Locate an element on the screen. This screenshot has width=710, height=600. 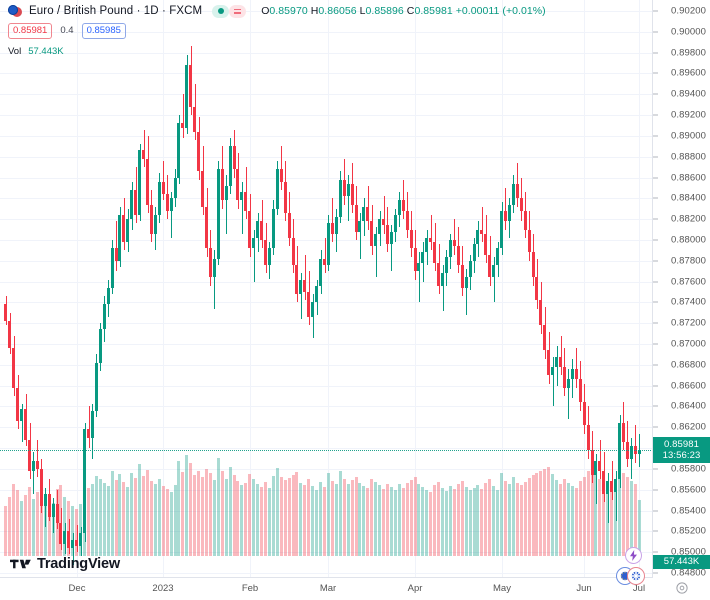
price-tick-label: 0.85800 is located at coordinates (688, 469).